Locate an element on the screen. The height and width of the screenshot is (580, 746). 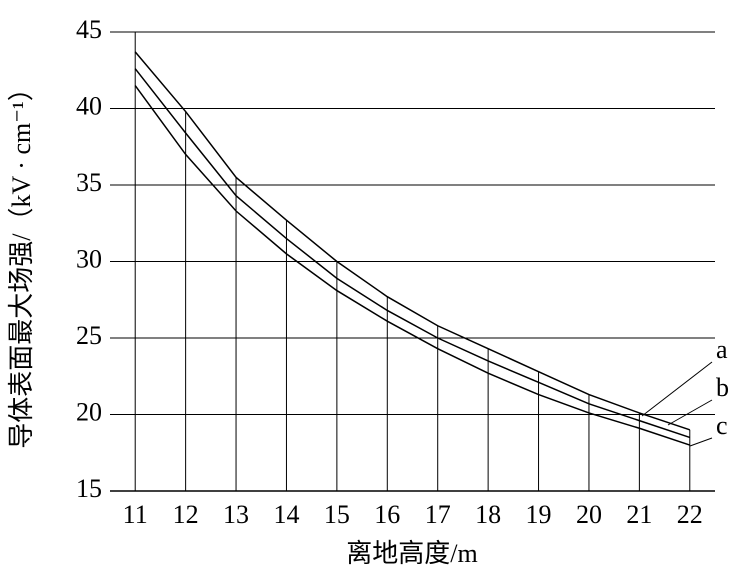
x-tick-label: 19 is located at coordinates (539, 514).